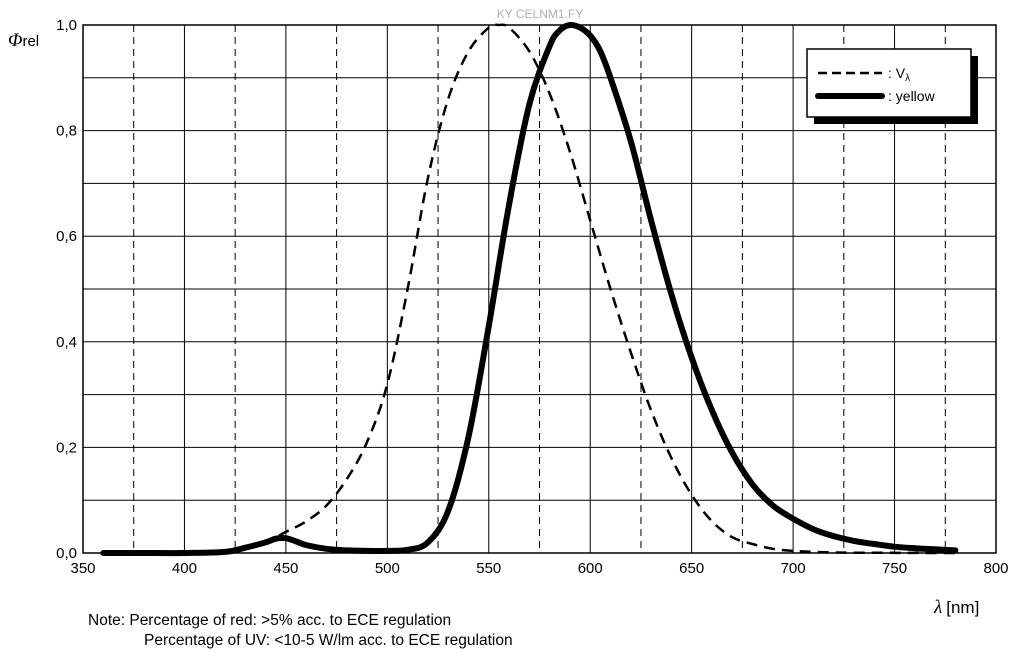  What do you see at coordinates (66, 236) in the screenshot?
I see `y-tick-label: 0,6` at bounding box center [66, 236].